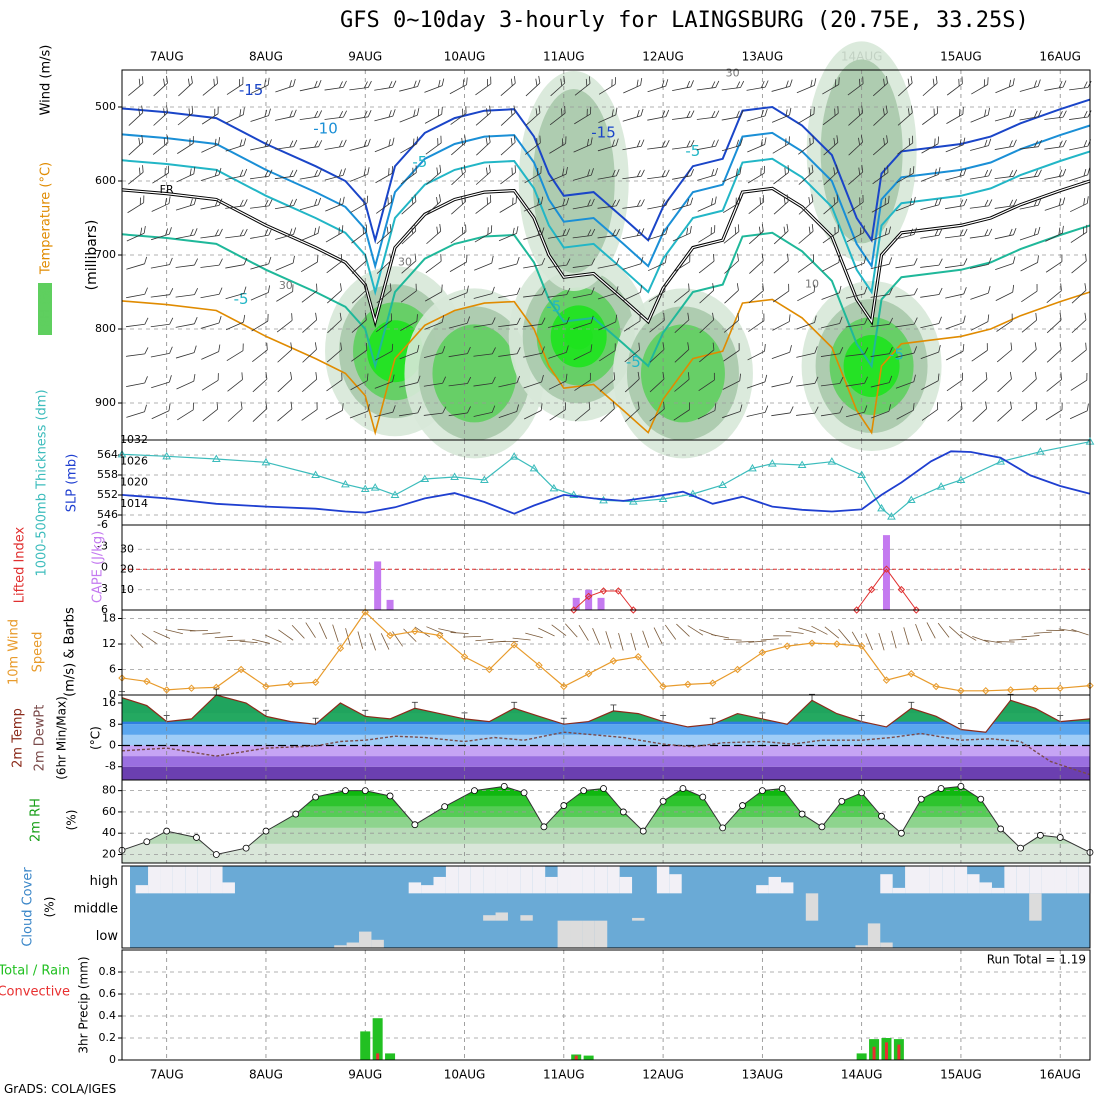 This screenshot has width=1100, height=1100. Describe the element at coordinates (606, 713) in the screenshot. I see `temperature-line` at that location.